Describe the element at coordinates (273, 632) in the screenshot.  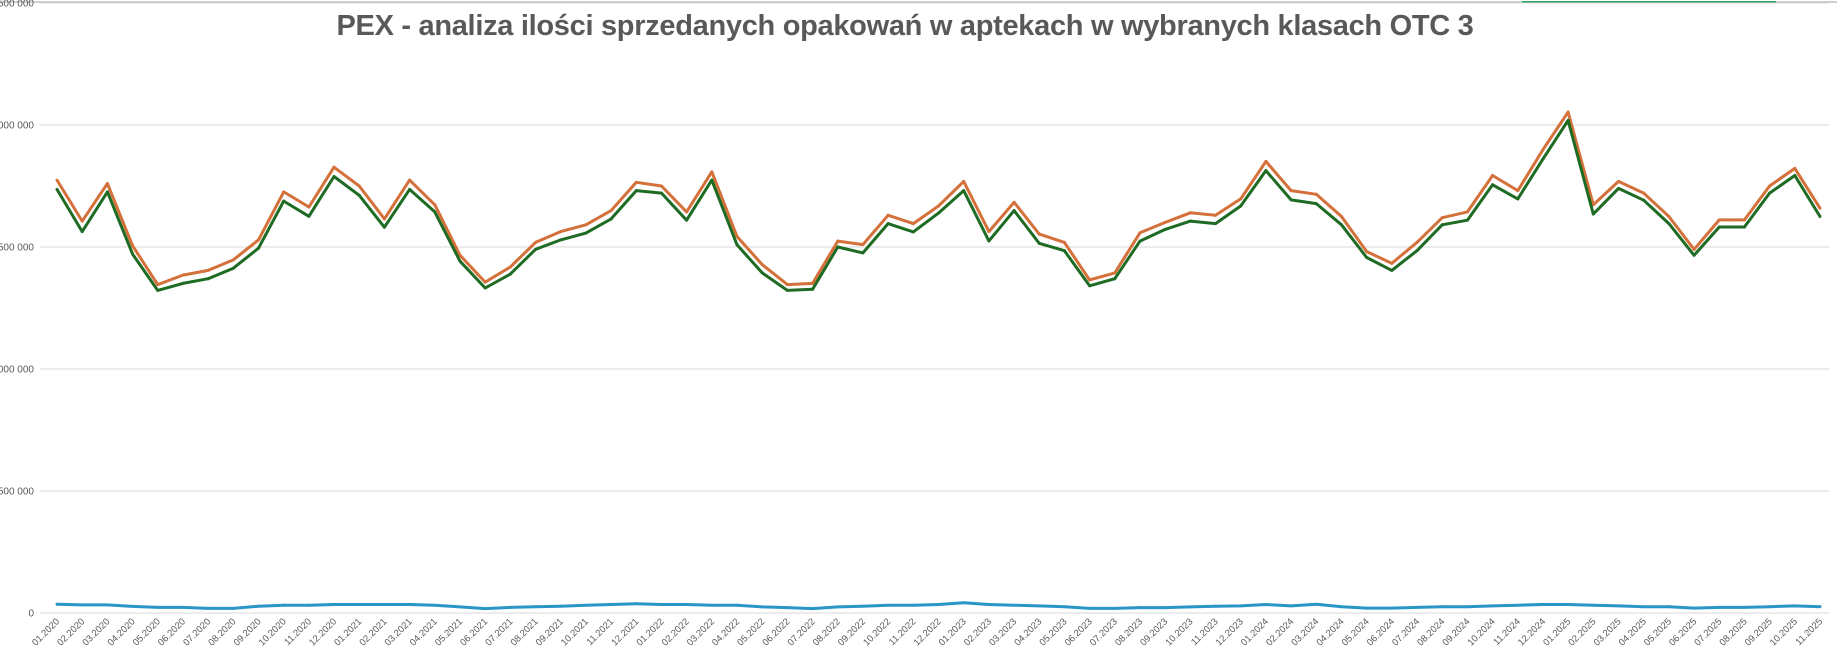
I see `x-tick-label: 10.2020` at that location.